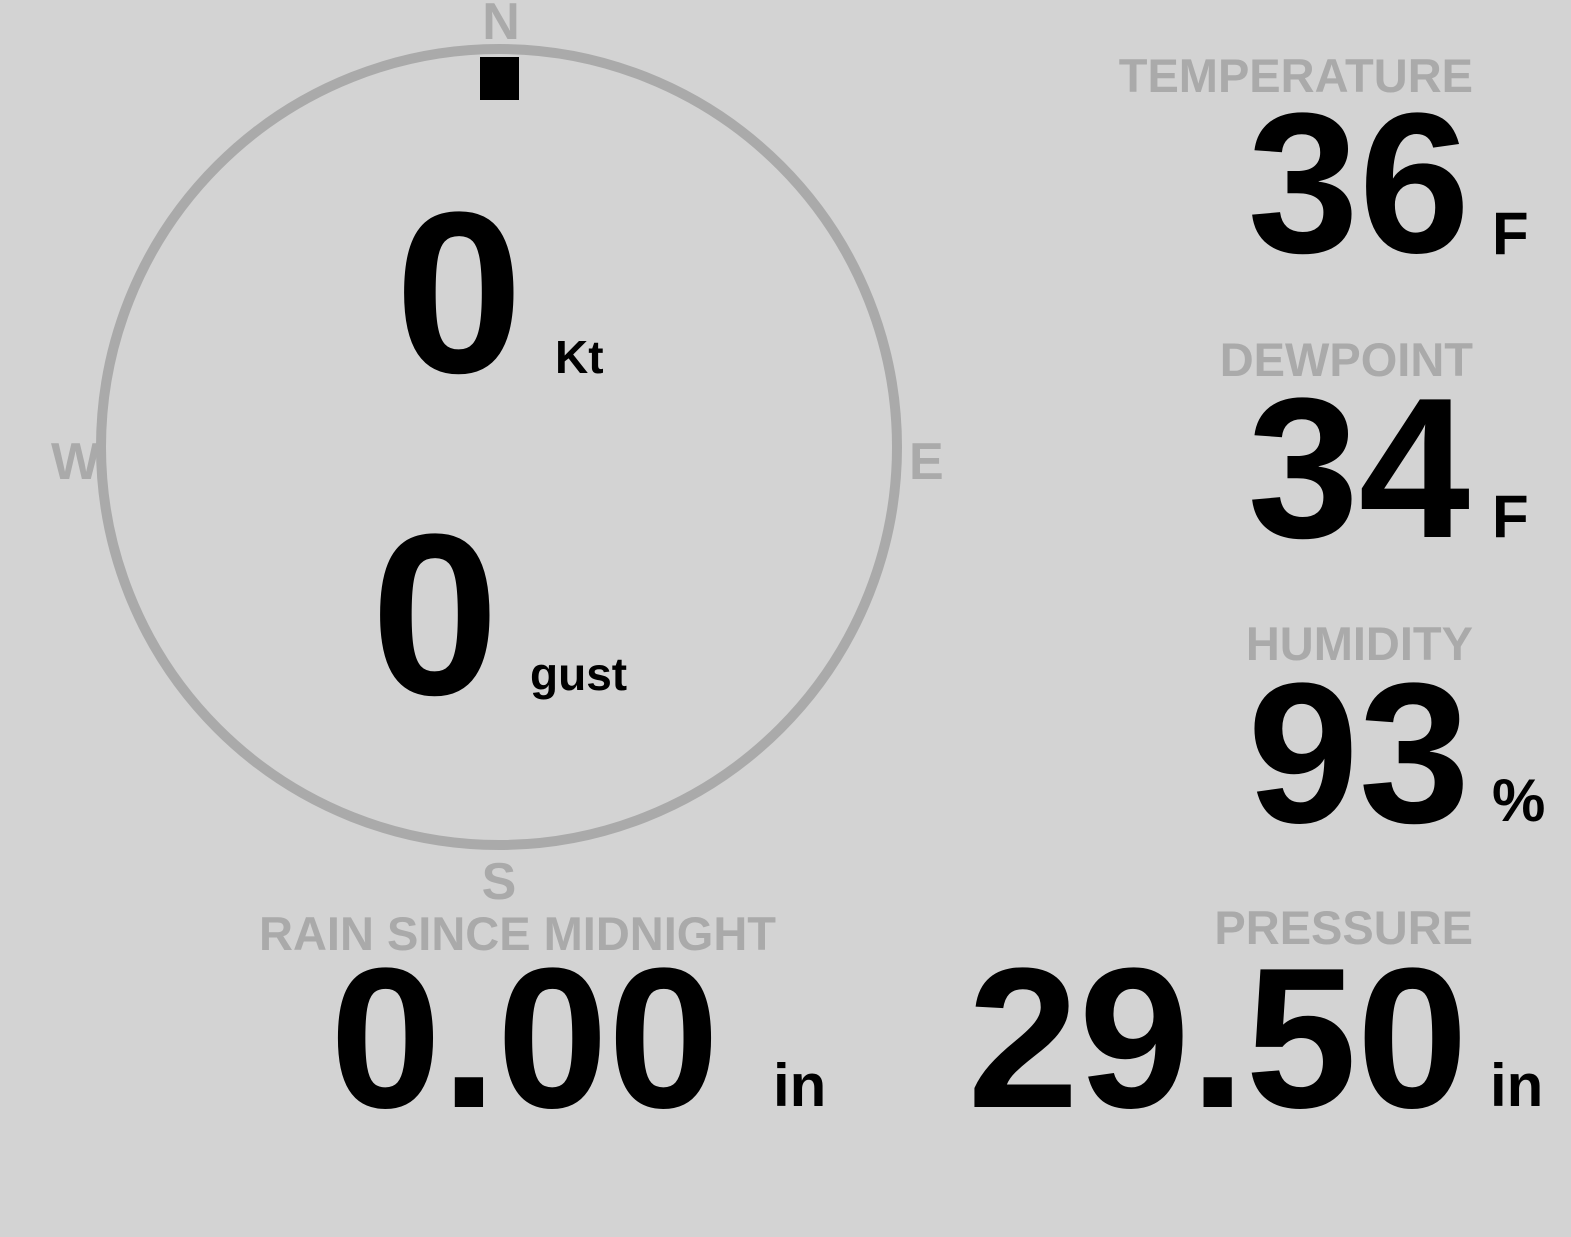  What do you see at coordinates (1358, 183) in the screenshot?
I see `temperature-value: 36` at bounding box center [1358, 183].